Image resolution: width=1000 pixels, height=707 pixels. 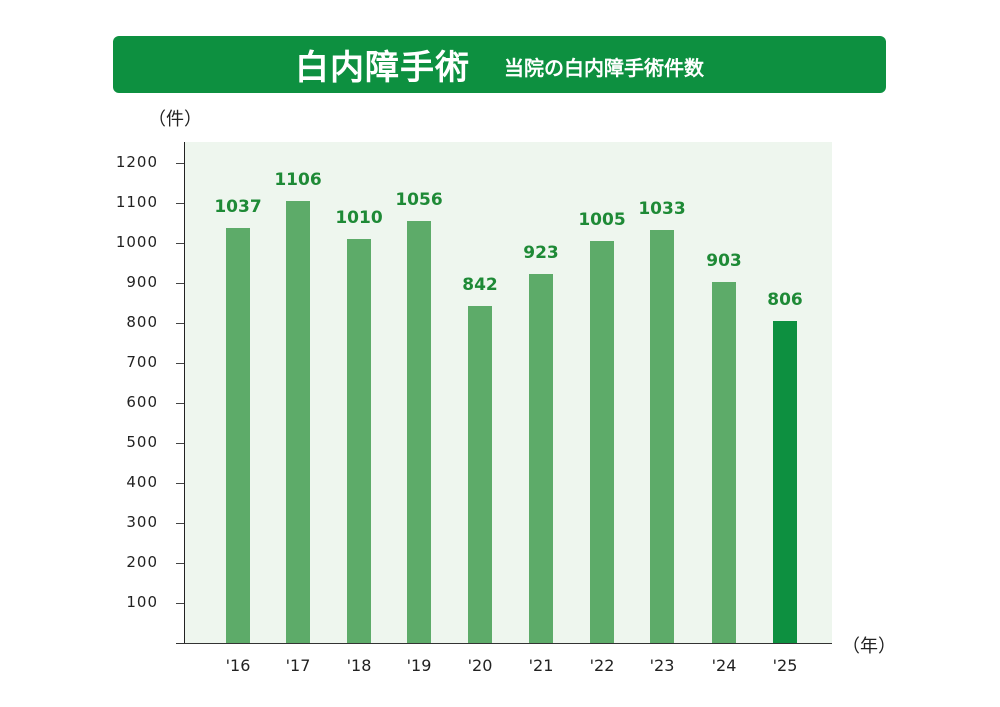 I want to click on bar-value-label: 806, so click(x=785, y=299).